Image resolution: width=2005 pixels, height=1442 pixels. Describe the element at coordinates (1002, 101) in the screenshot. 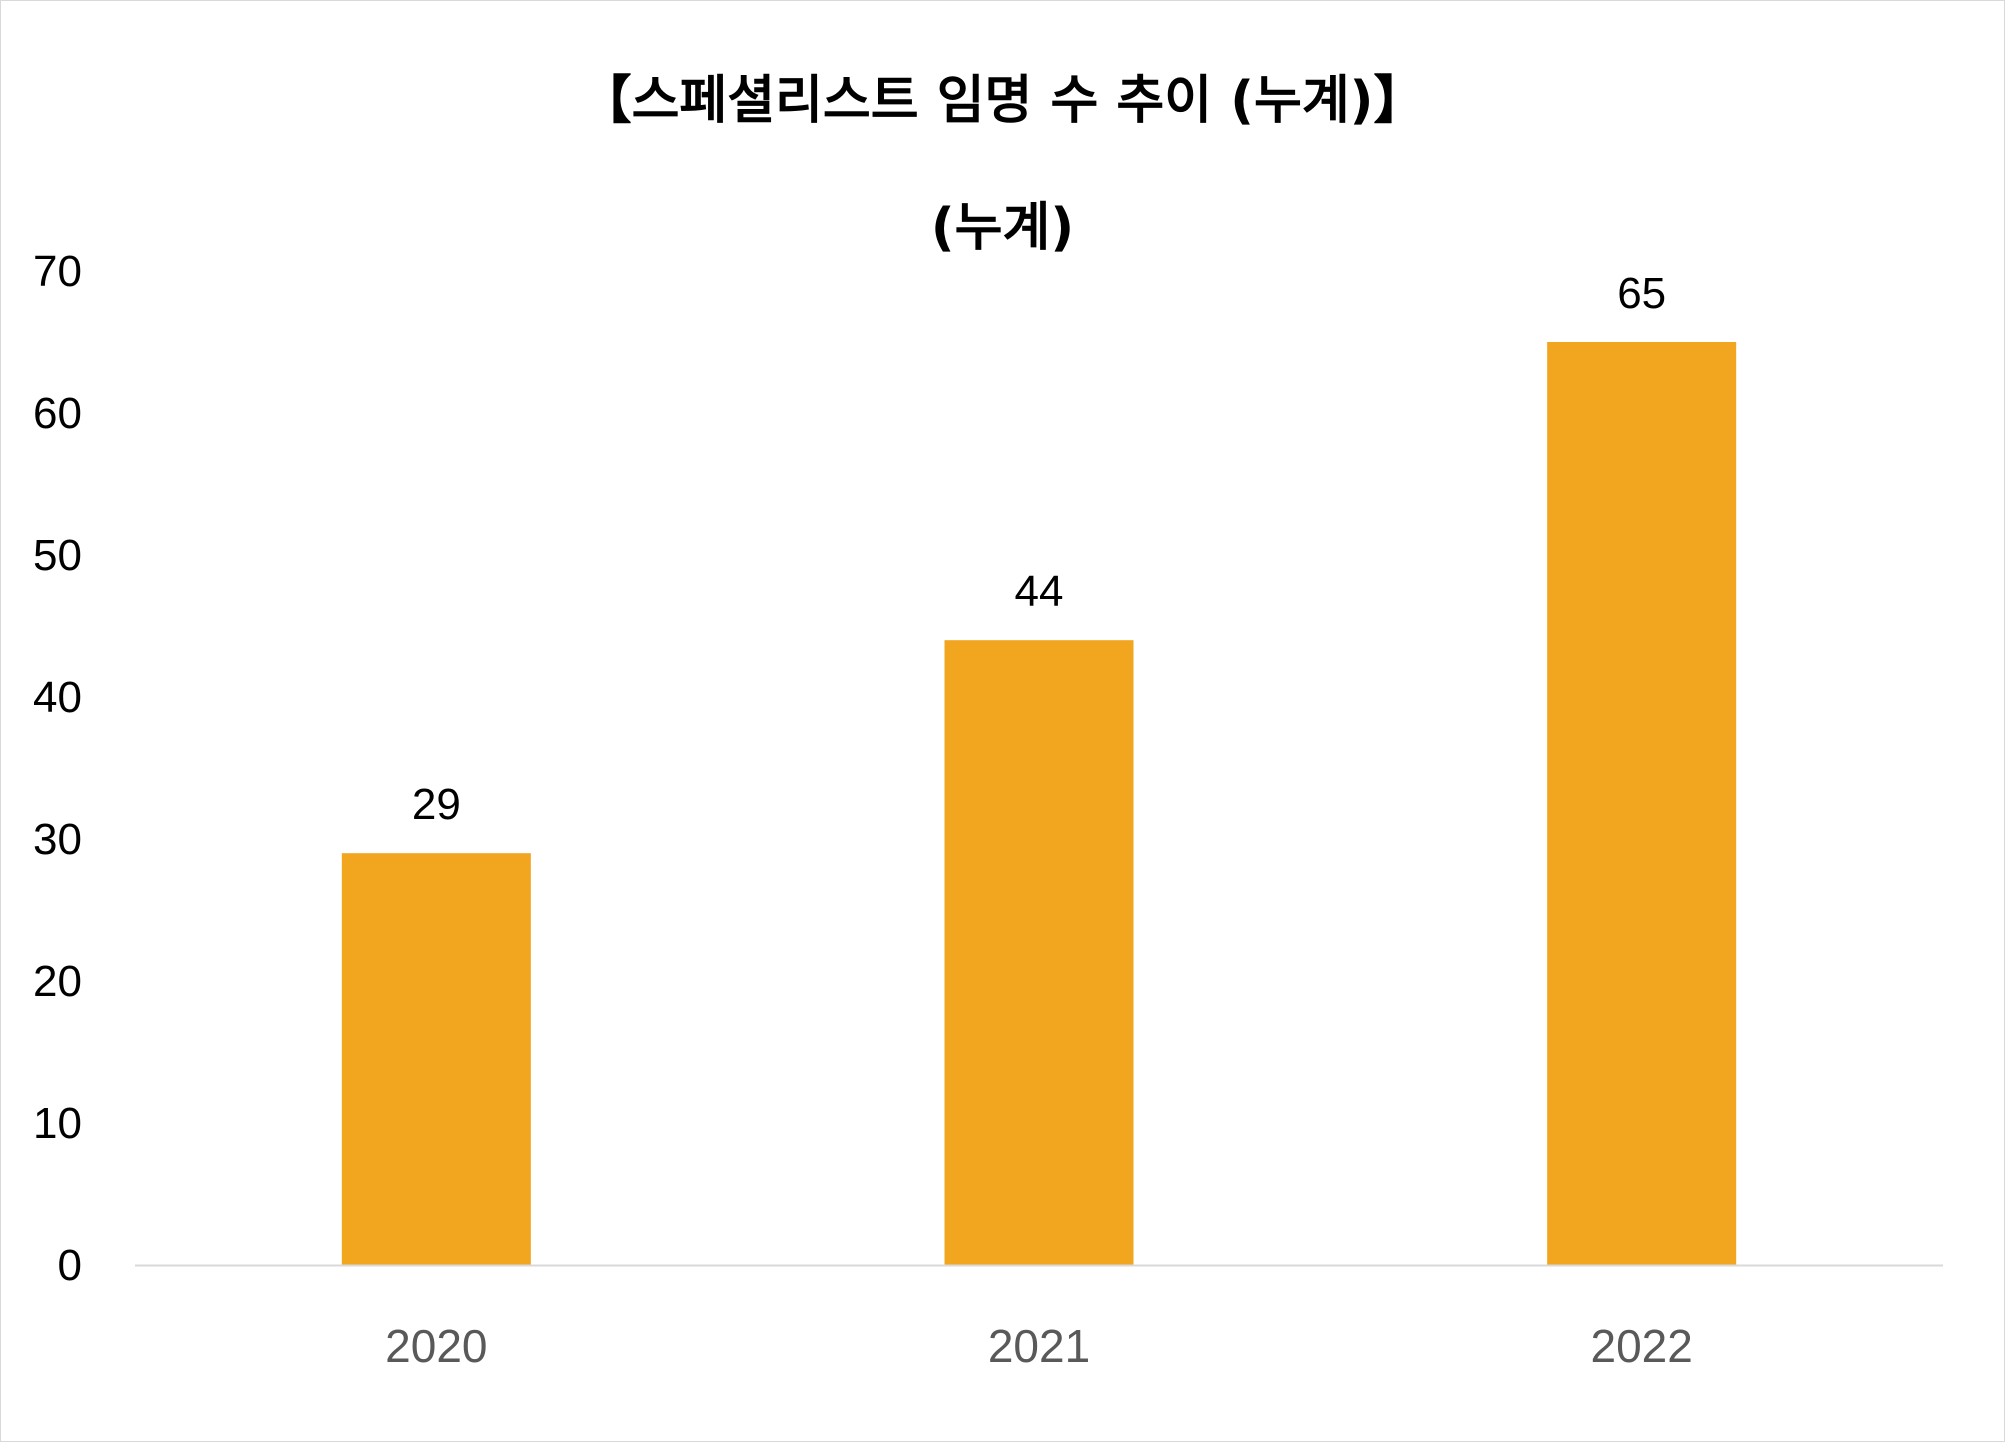

I see `chart-title: 【스페셜리스트 임명 수 추이 (누계)】` at that location.